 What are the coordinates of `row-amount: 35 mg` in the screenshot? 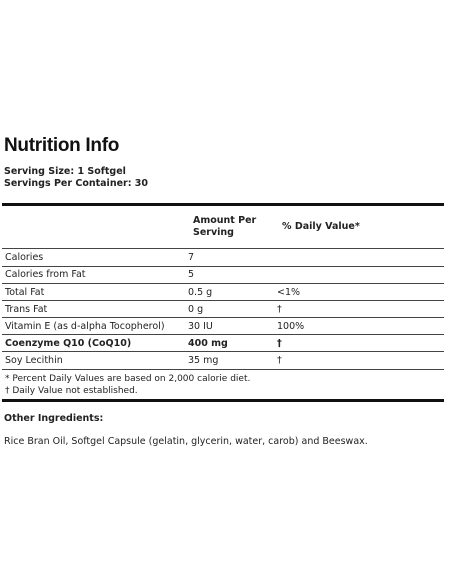 It's located at (203, 360).